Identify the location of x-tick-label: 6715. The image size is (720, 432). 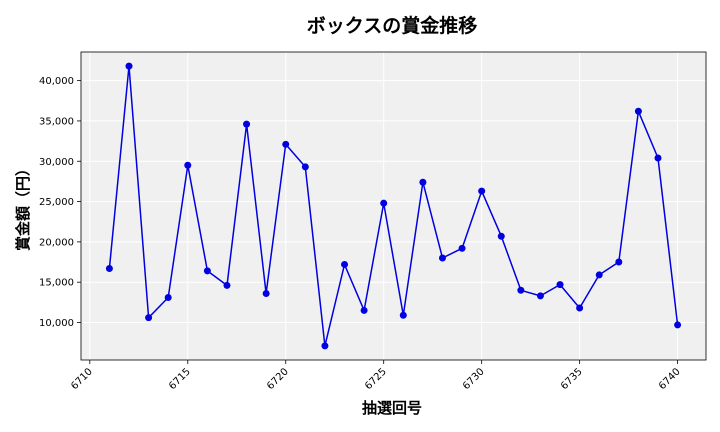
(180, 379).